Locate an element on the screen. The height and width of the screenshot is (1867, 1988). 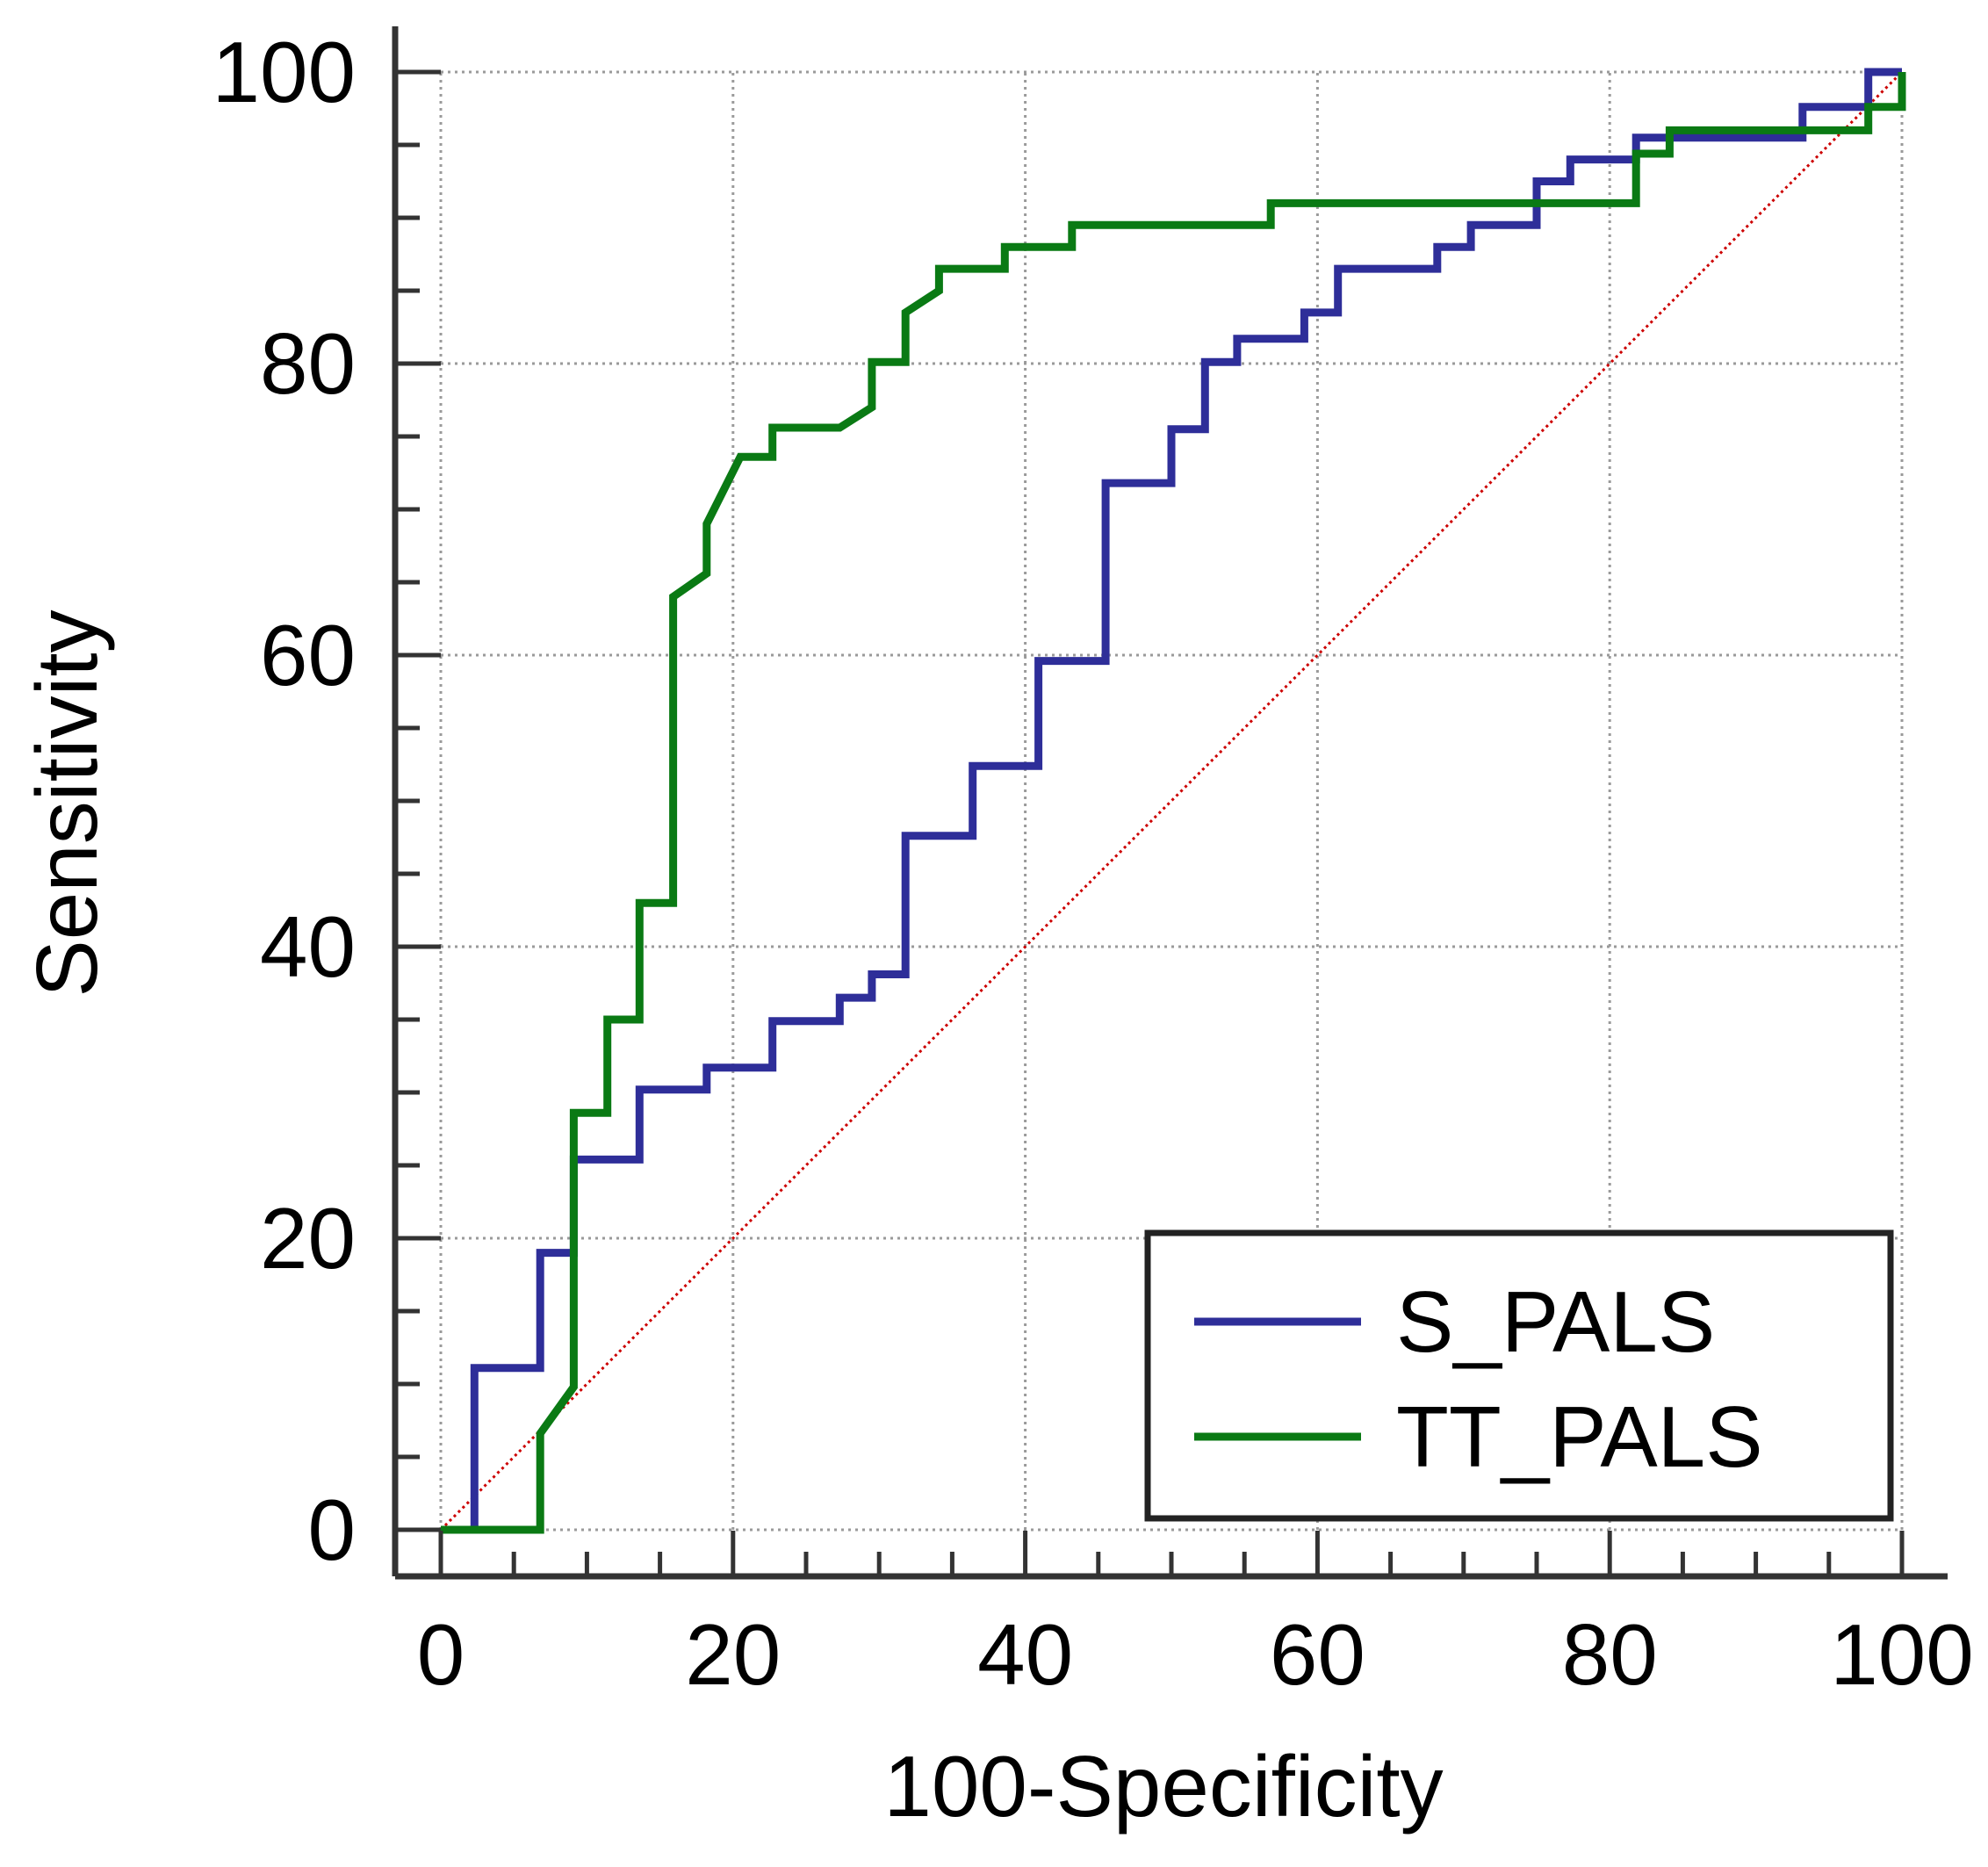
x-tick-label-80: 80 is located at coordinates (1610, 1654).